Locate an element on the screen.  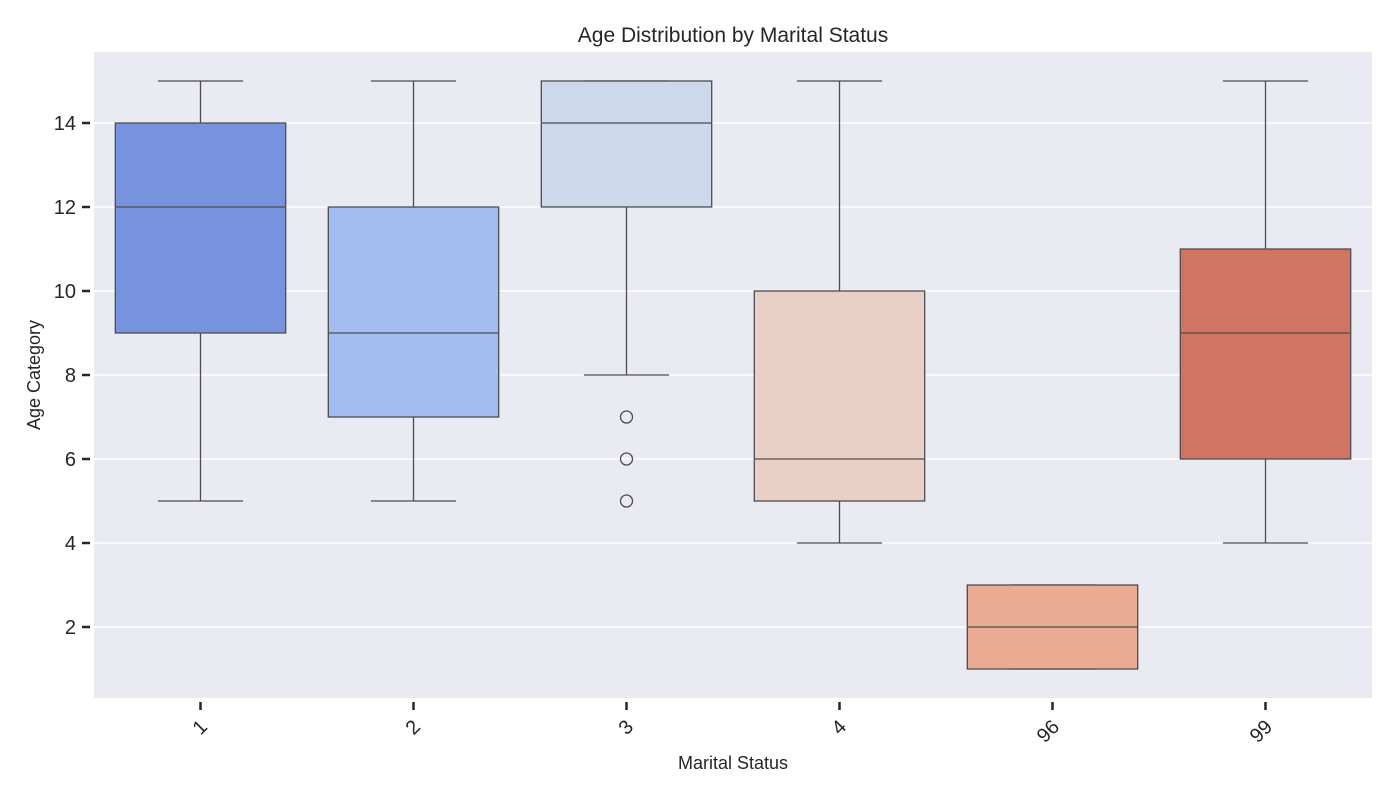
x-axis-ticks: 1 2 3 4 96 99 is located at coordinates (733, 724).